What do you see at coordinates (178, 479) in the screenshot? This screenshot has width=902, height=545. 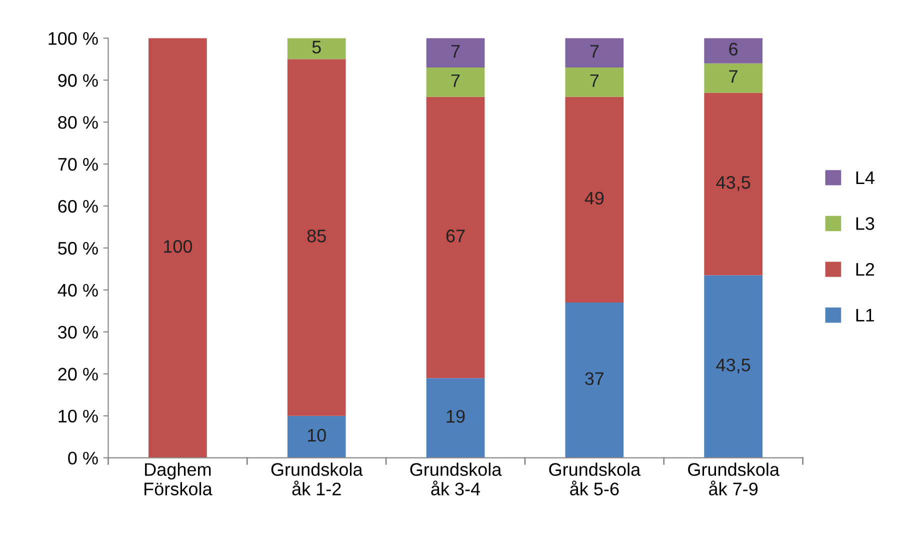 I see `x-tick-label: Daghem Förskola` at bounding box center [178, 479].